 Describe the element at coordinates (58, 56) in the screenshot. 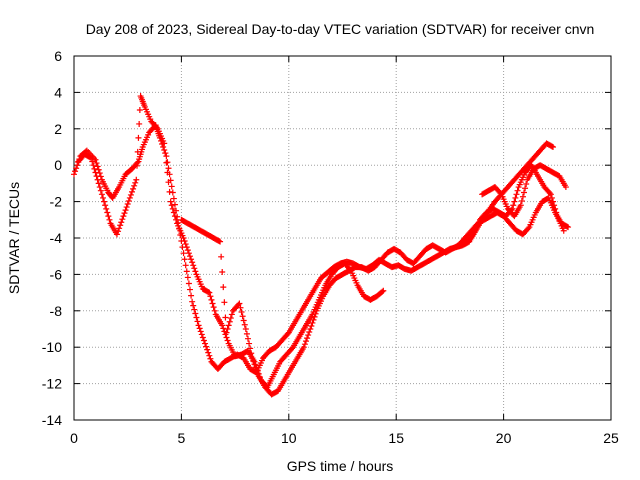

I see `y-tick-label: 6` at that location.